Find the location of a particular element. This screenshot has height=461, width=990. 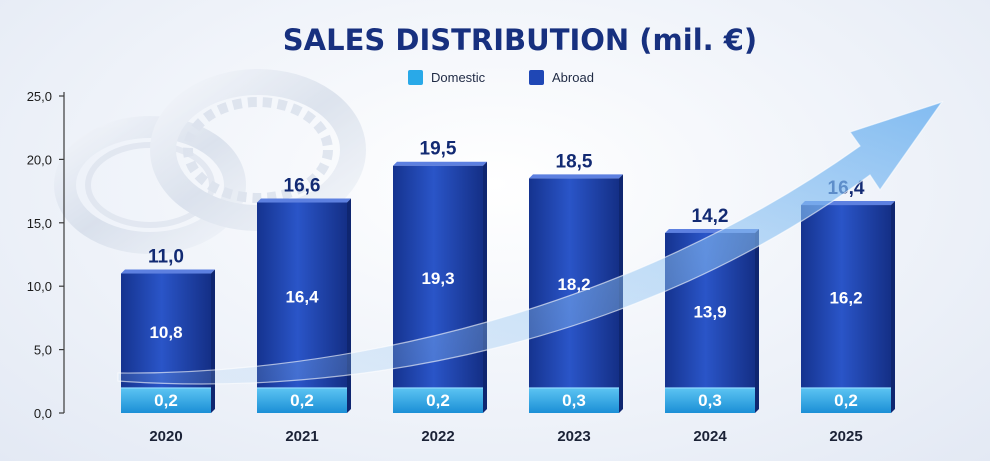

legend: Domestic Abroad is located at coordinates (501, 77).